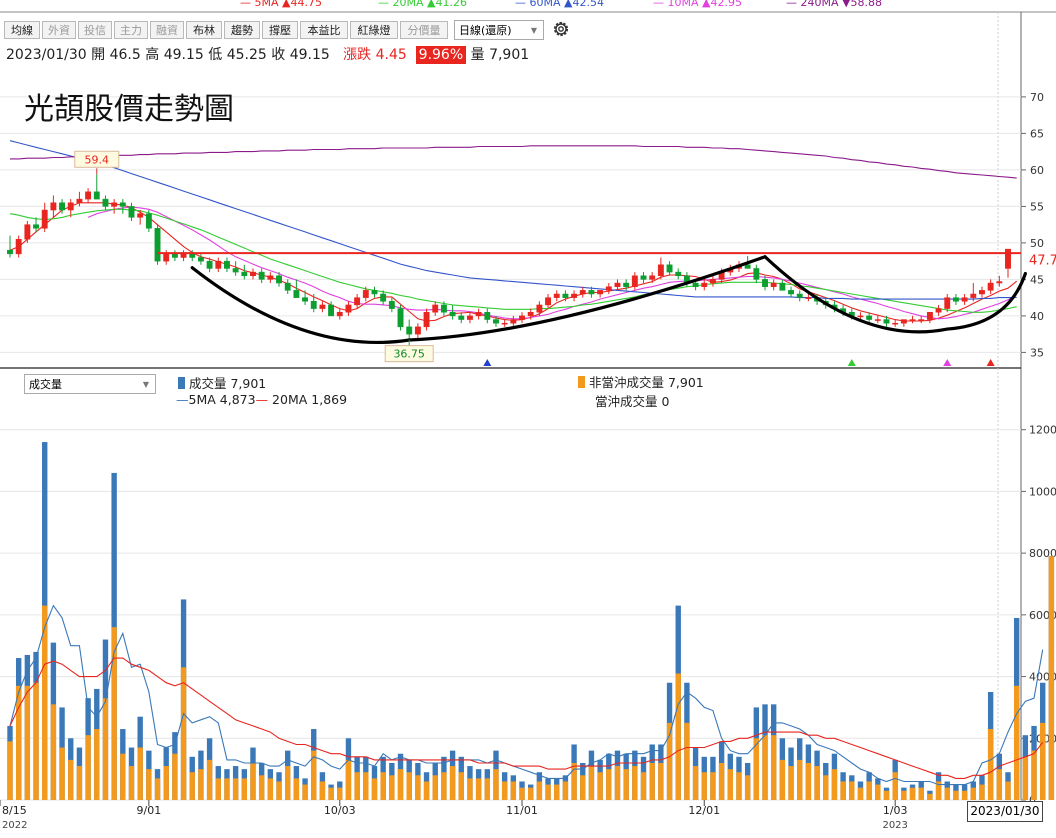 The image size is (1056, 838). I want to click on volume-profile-button: 分價量, so click(424, 30).